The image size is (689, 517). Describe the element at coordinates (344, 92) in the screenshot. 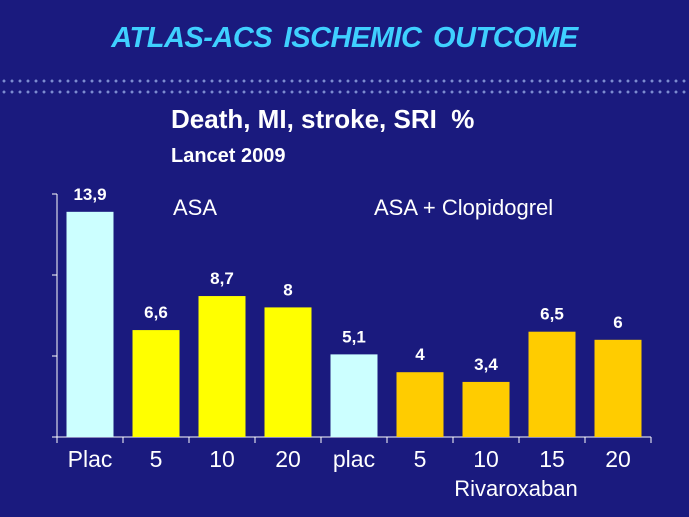

I see `dotted-divider-bottom` at that location.